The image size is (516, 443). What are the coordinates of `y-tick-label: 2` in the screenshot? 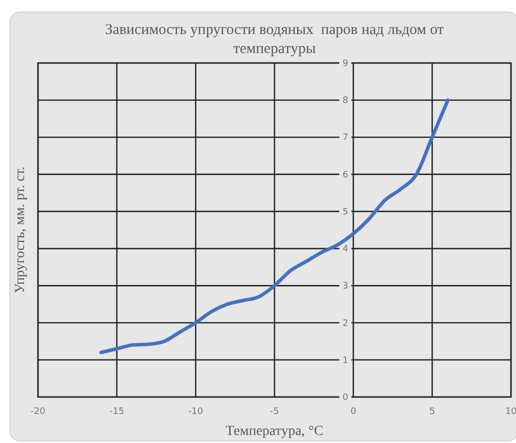 It's located at (345, 323).